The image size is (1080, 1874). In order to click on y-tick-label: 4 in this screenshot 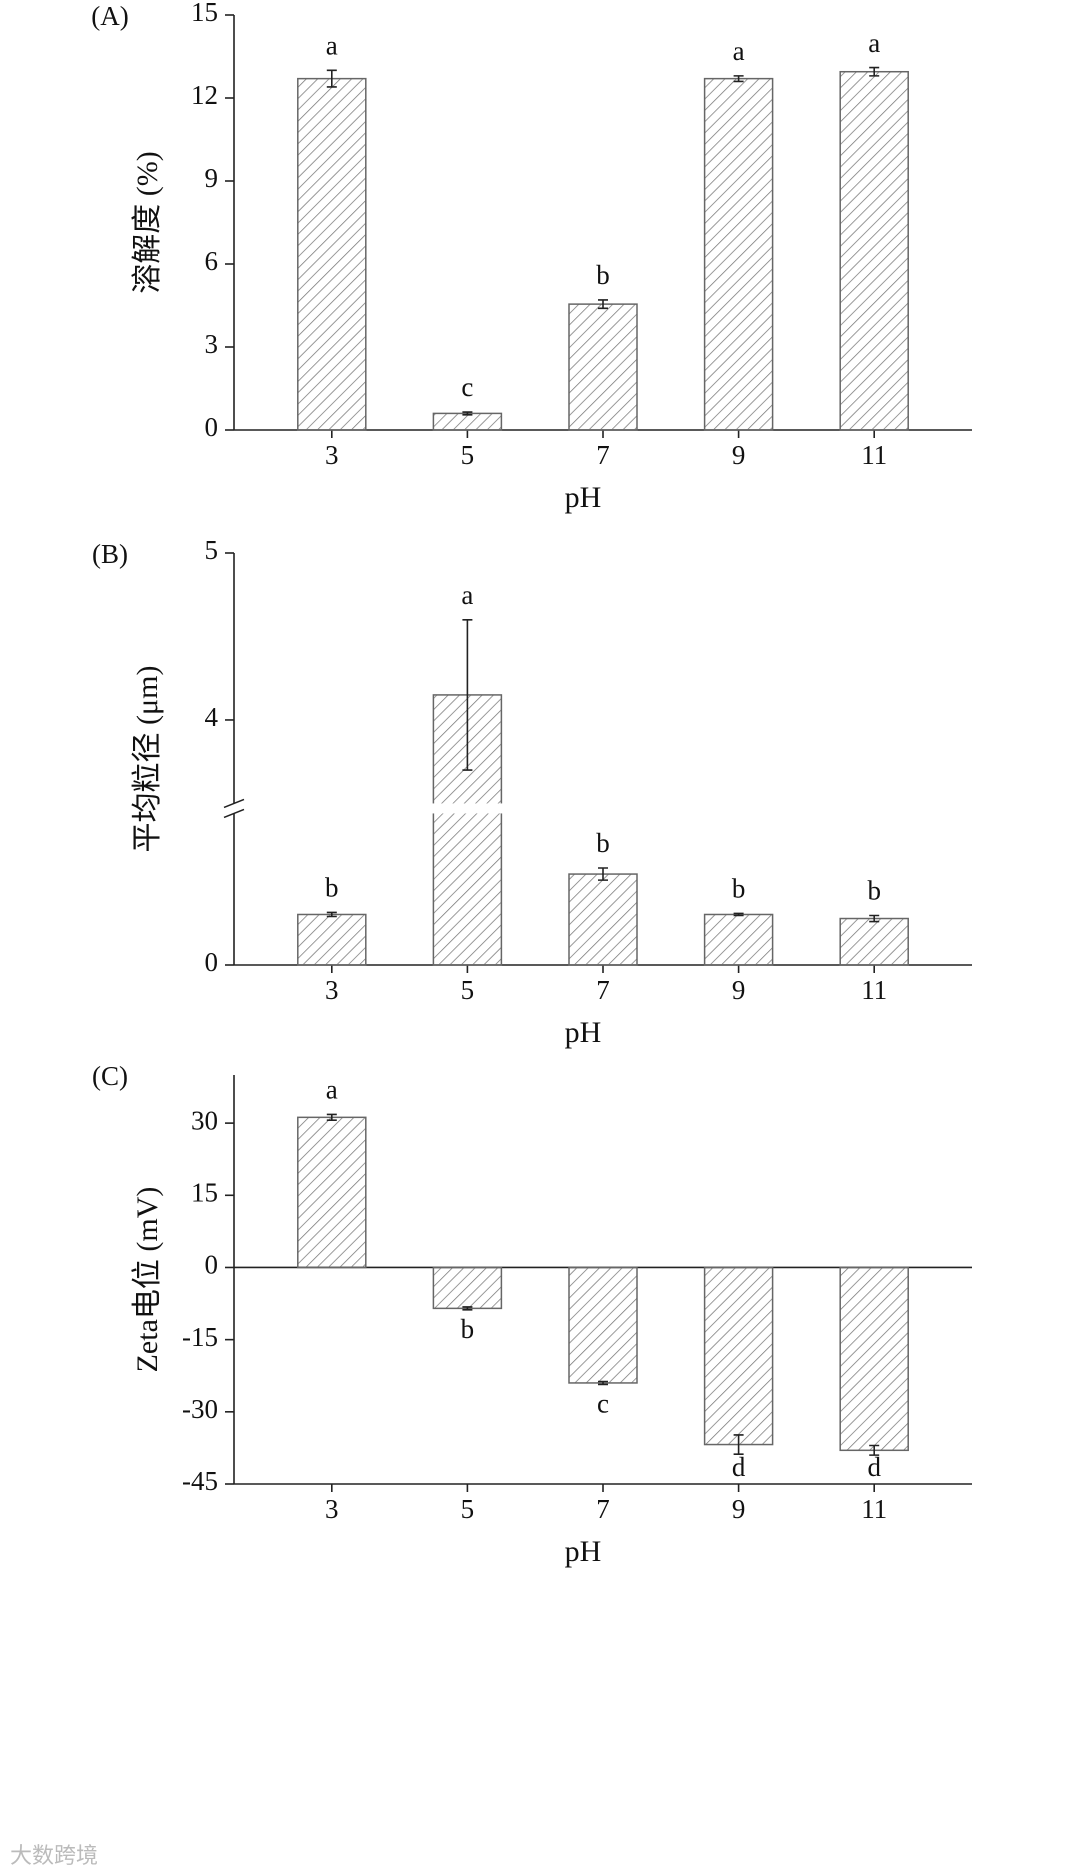, I will do `click(212, 717)`.